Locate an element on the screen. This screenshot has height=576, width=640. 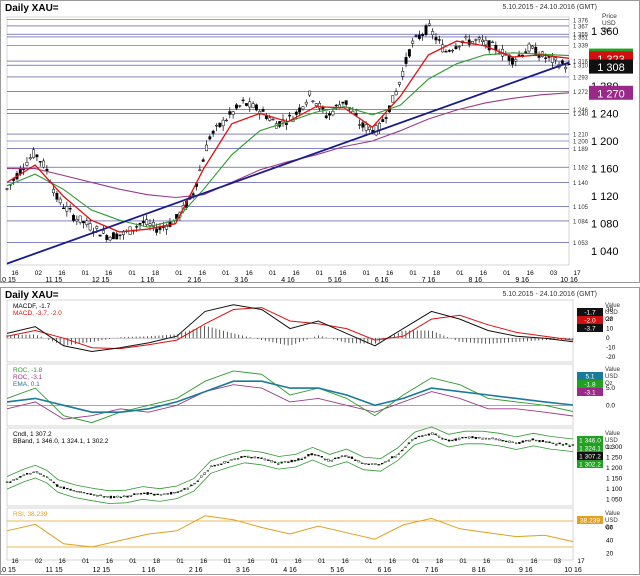
indicator-badge-label: -2.0 is located at coordinates (590, 321).